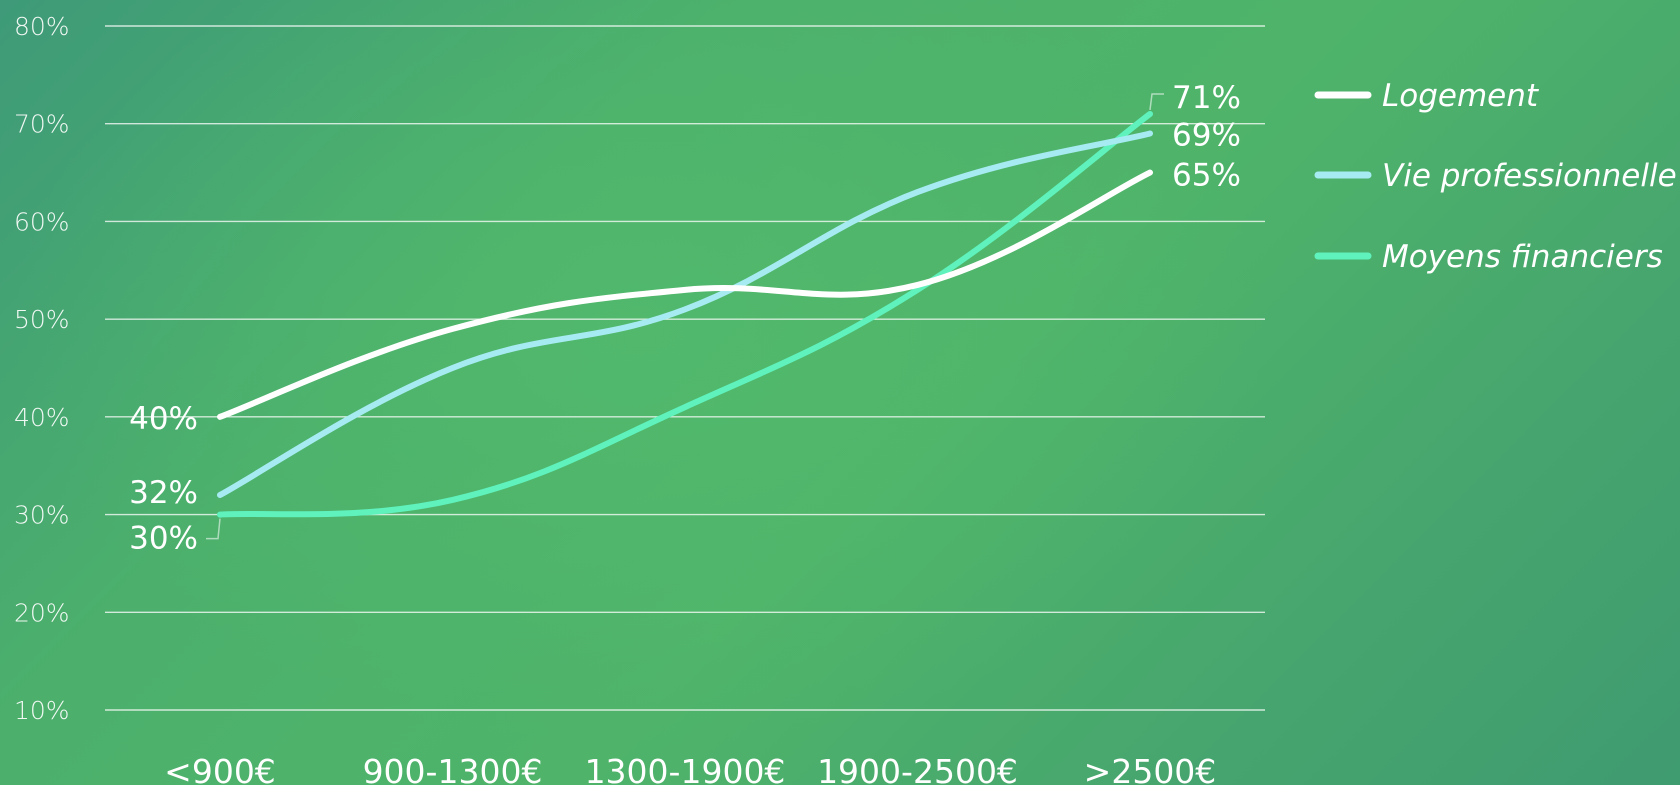  What do you see at coordinates (1461, 96) in the screenshot?
I see `legend-label: Logement` at bounding box center [1461, 96].